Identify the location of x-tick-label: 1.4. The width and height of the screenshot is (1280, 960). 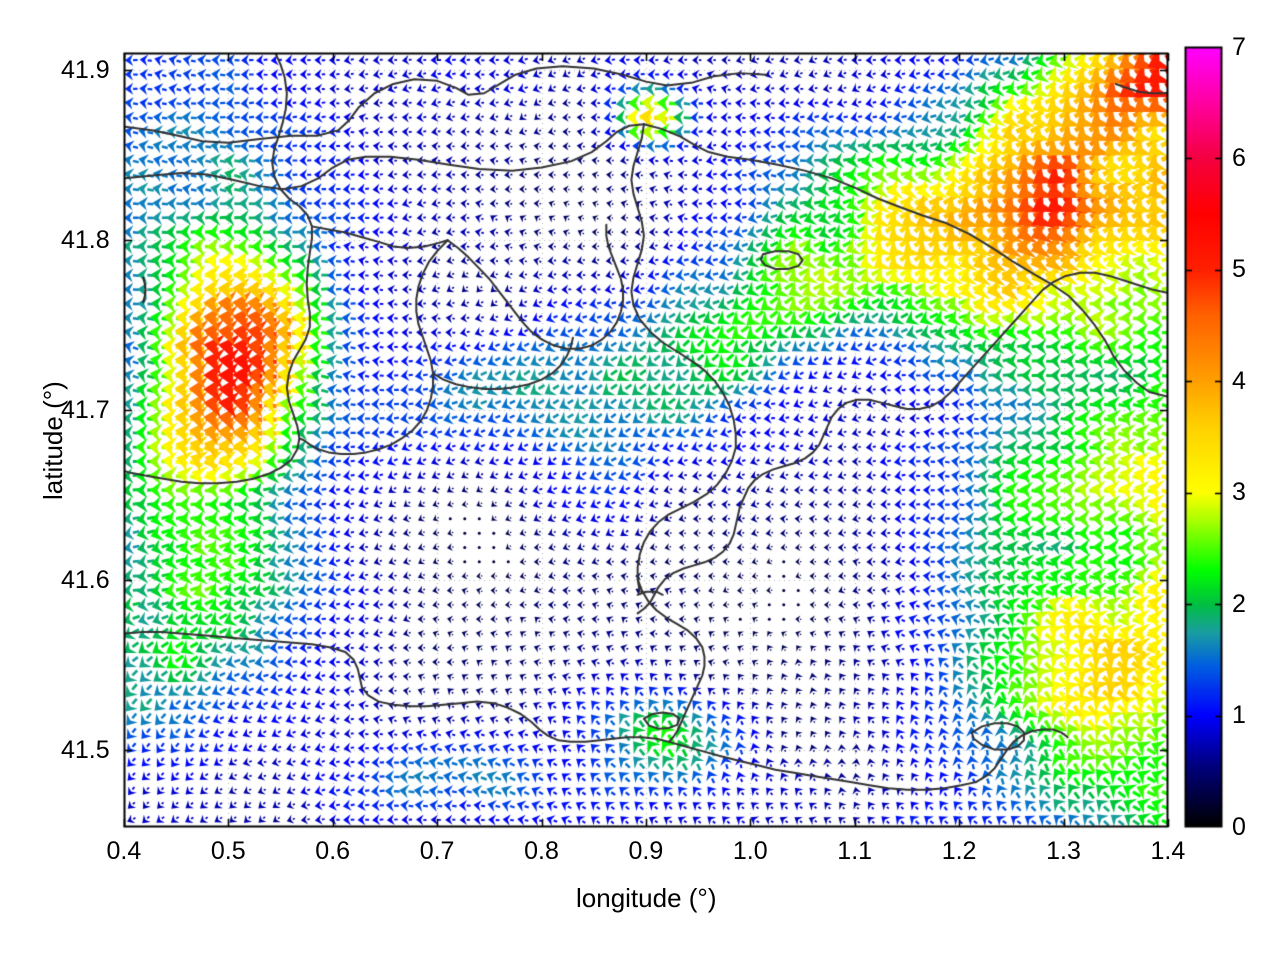
(1168, 851).